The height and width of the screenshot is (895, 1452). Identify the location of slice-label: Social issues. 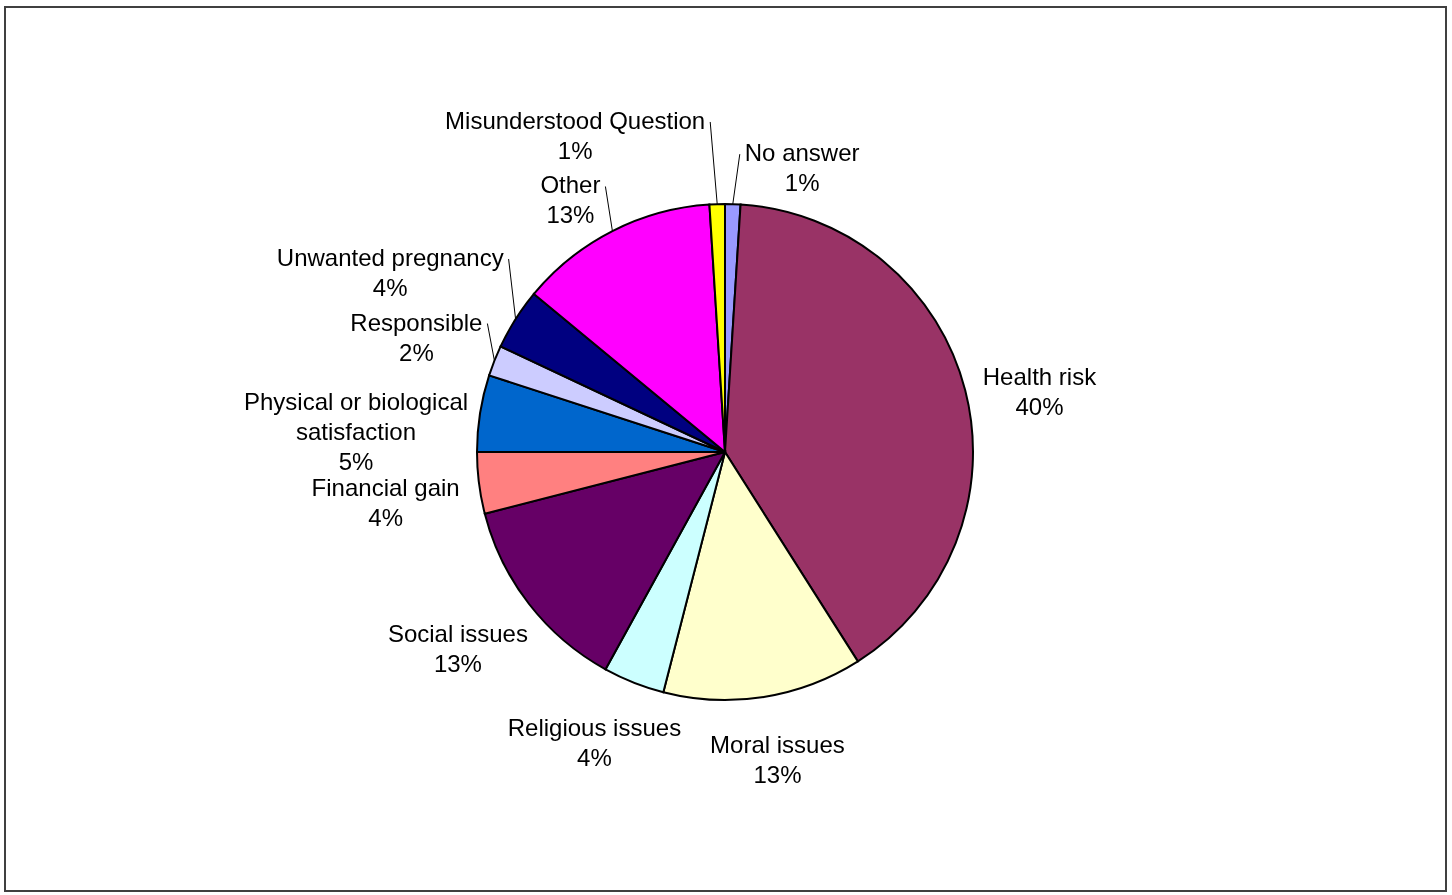
(457, 633).